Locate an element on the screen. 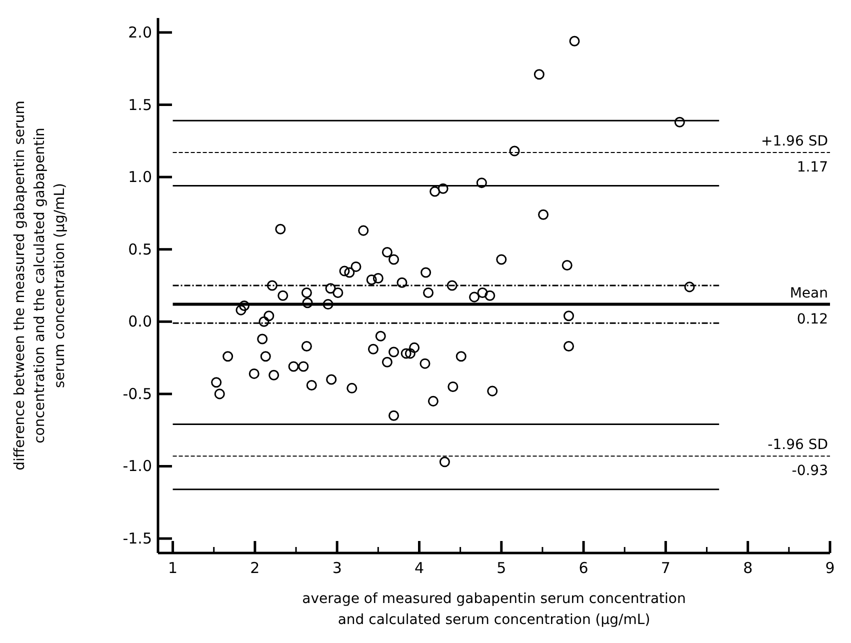 The height and width of the screenshot is (643, 851). annotation: -0.93 is located at coordinates (810, 471).